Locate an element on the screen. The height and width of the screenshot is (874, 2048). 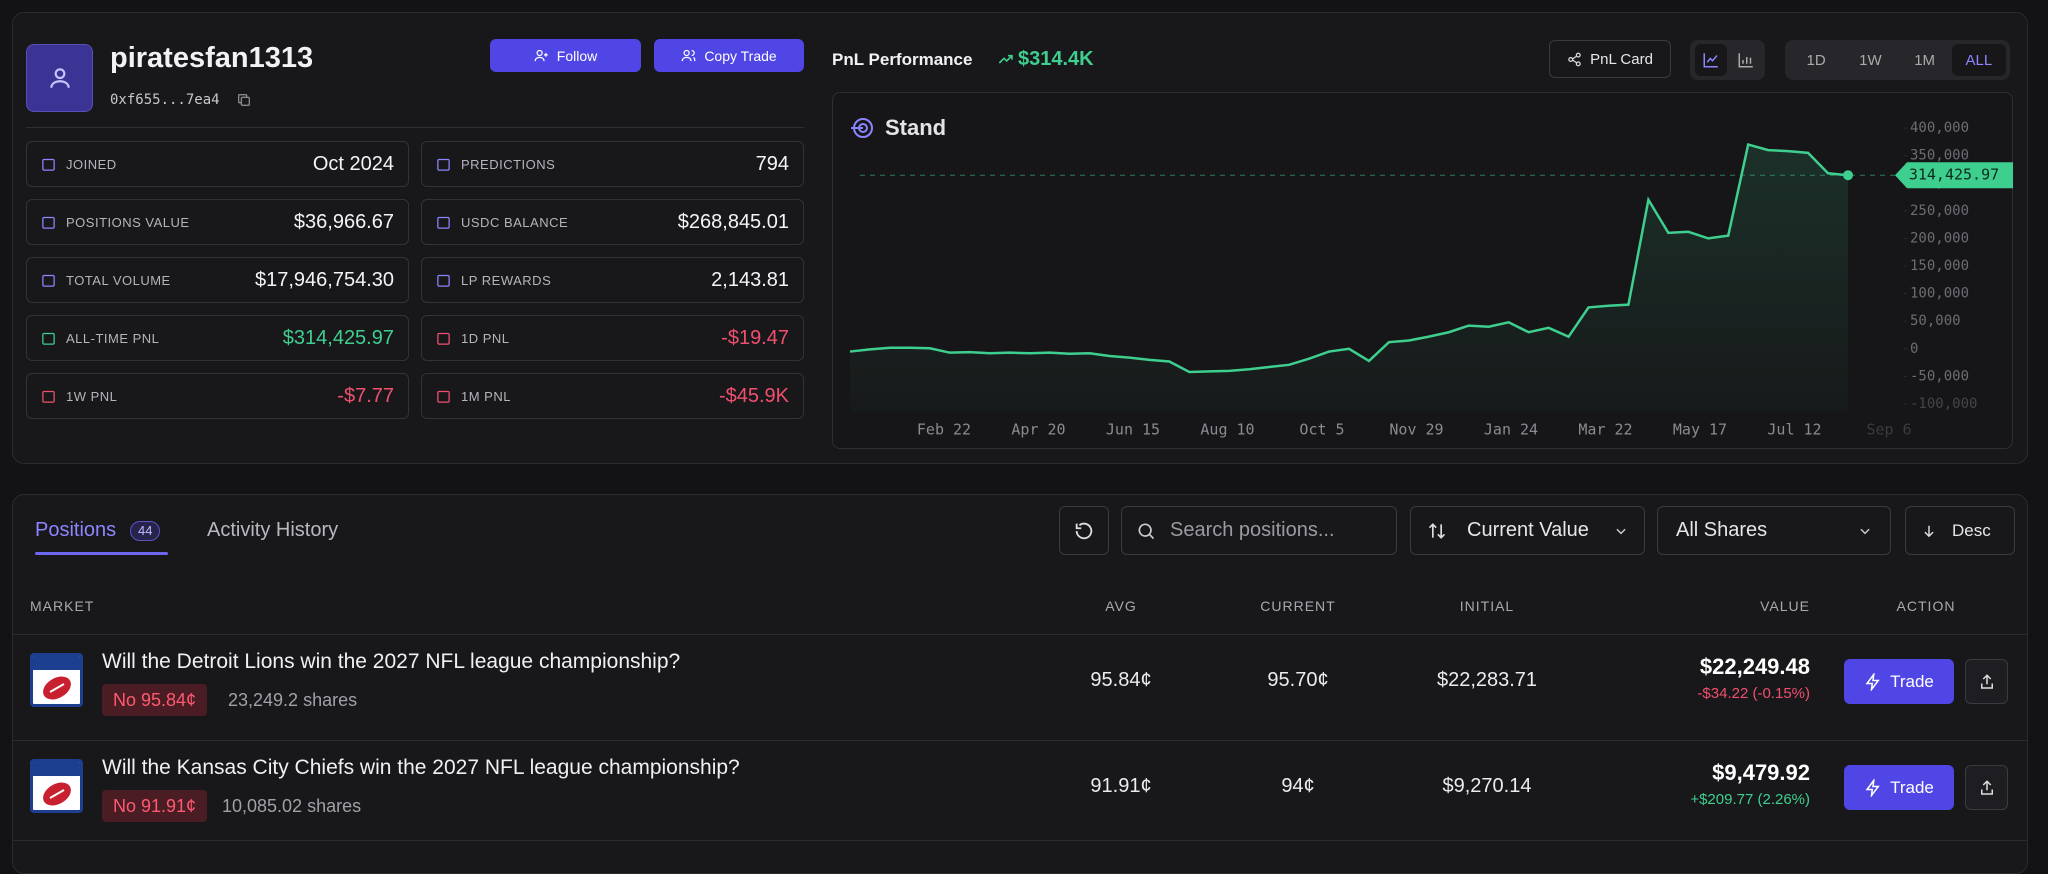
y-tick-label: 150,000 is located at coordinates (1939, 266).